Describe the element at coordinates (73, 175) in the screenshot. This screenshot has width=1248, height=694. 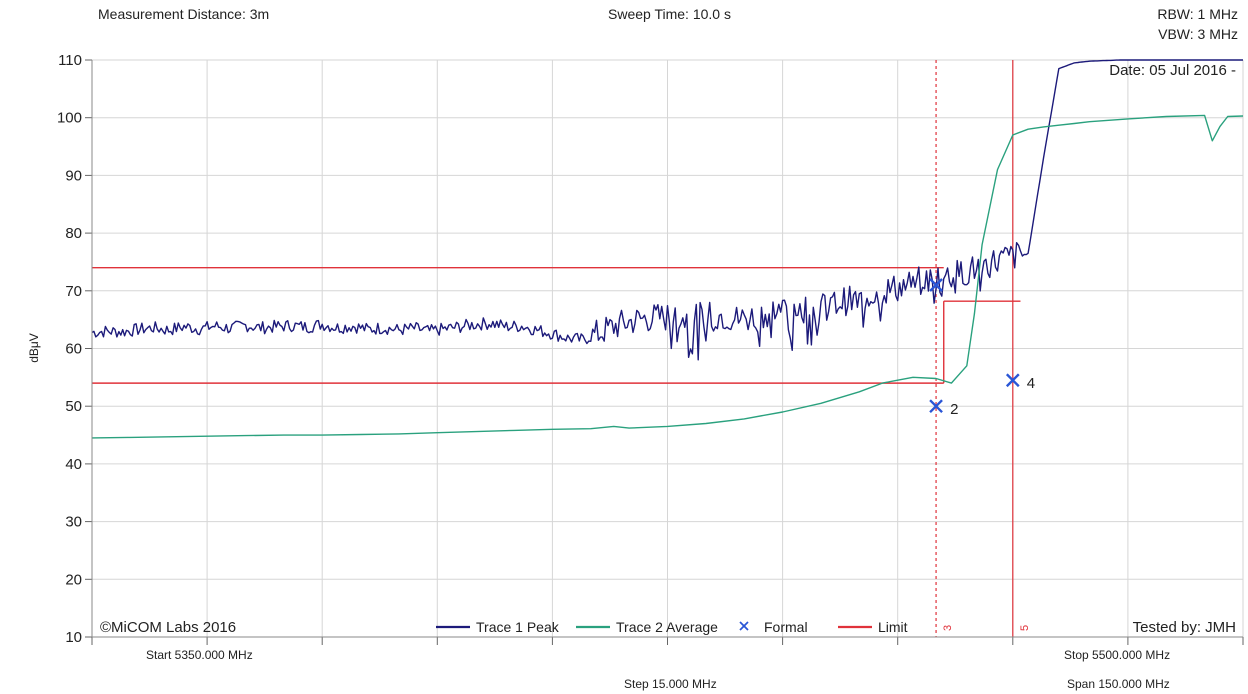
I see `y-tick-label: 90` at that location.